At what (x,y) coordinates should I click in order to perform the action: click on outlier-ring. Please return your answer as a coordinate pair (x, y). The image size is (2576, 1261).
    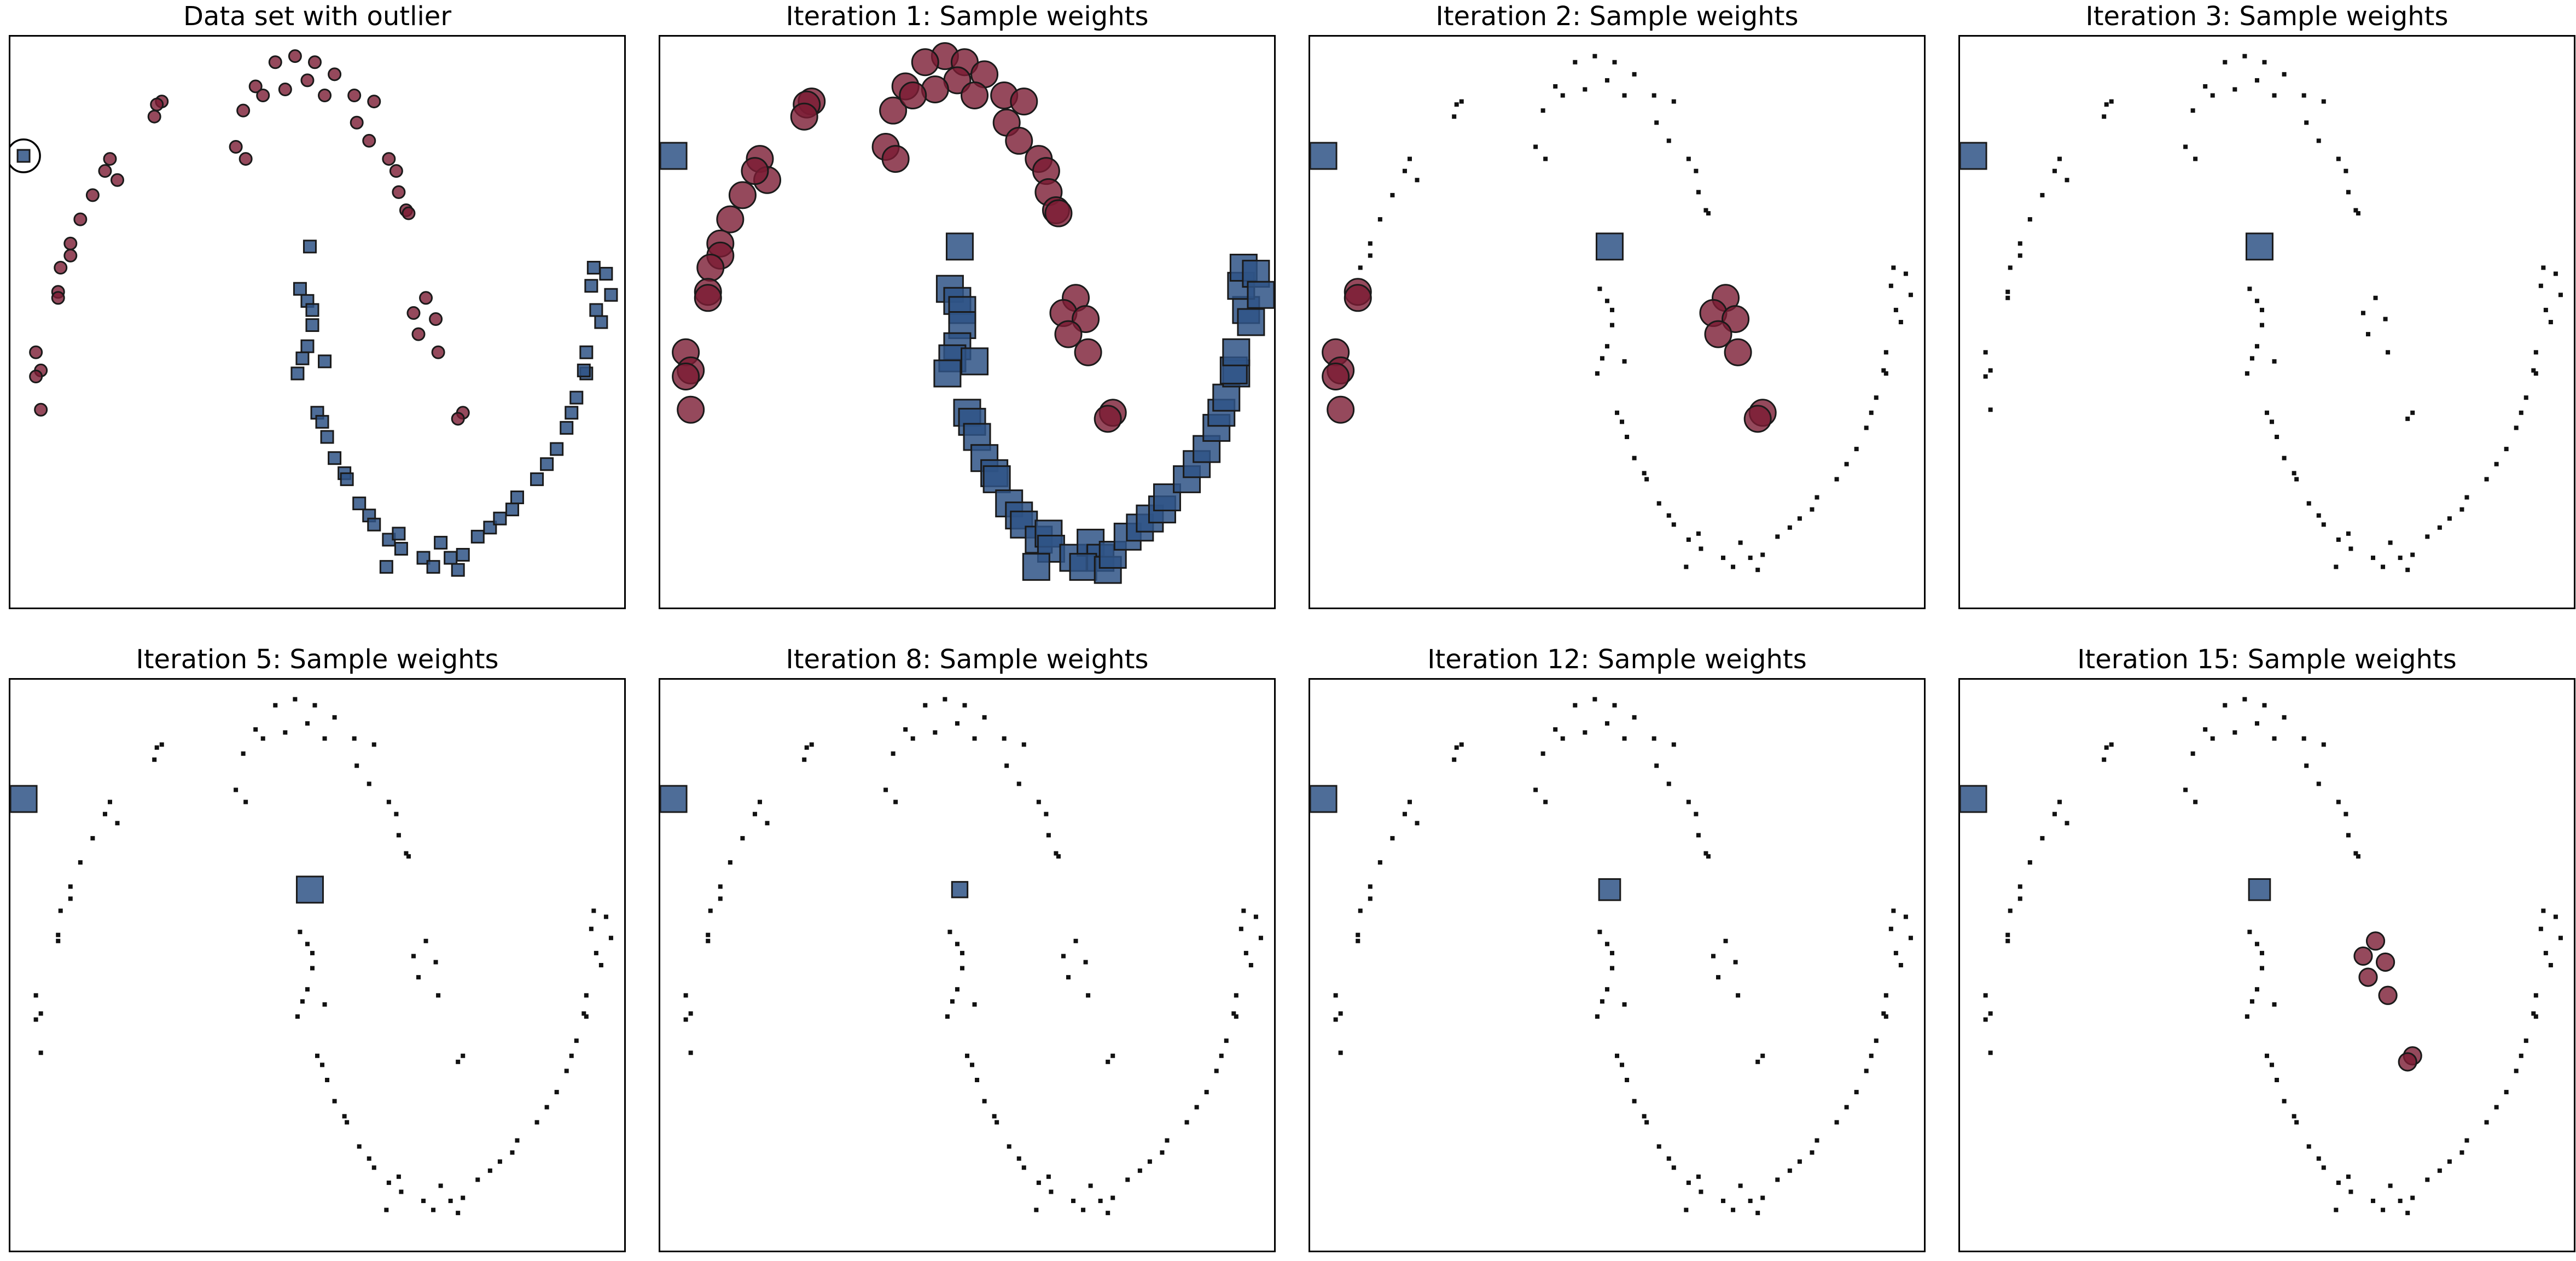
    Looking at the image, I should click on (25, 155).